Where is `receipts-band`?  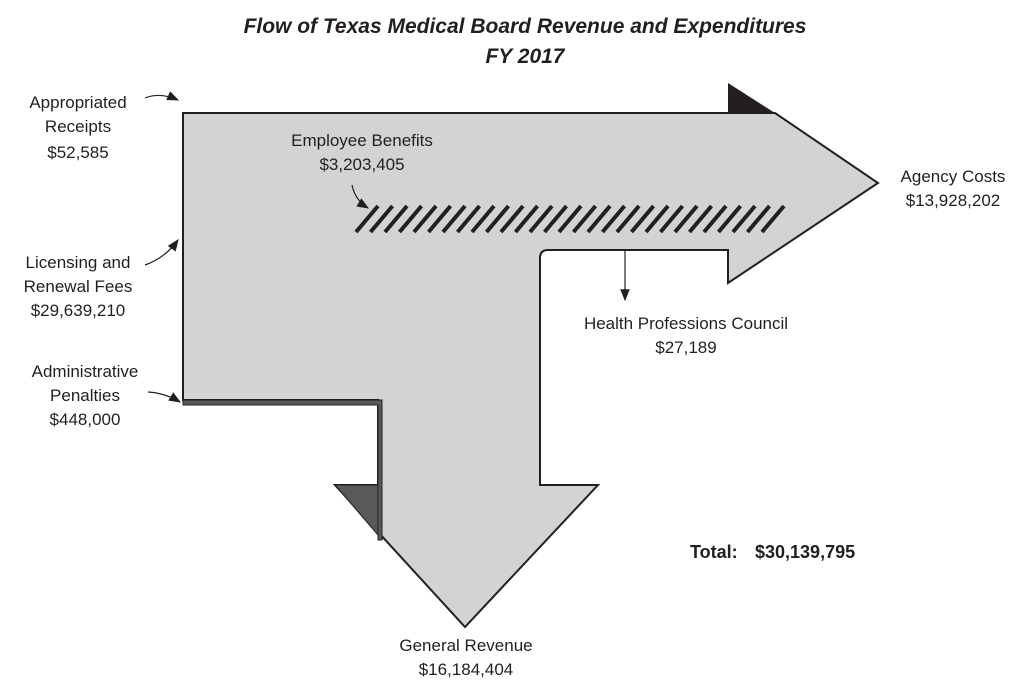
receipts-band is located at coordinates (751, 98).